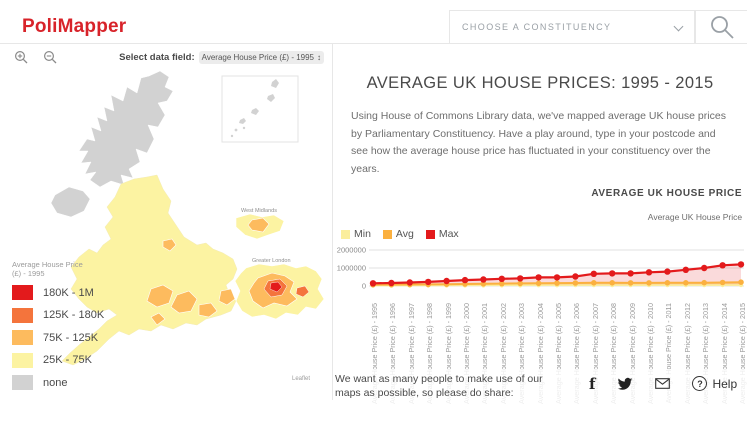 Image resolution: width=747 pixels, height=425 pixels. What do you see at coordinates (351, 268) in the screenshot?
I see `y-tick-label: 1000000` at bounding box center [351, 268].